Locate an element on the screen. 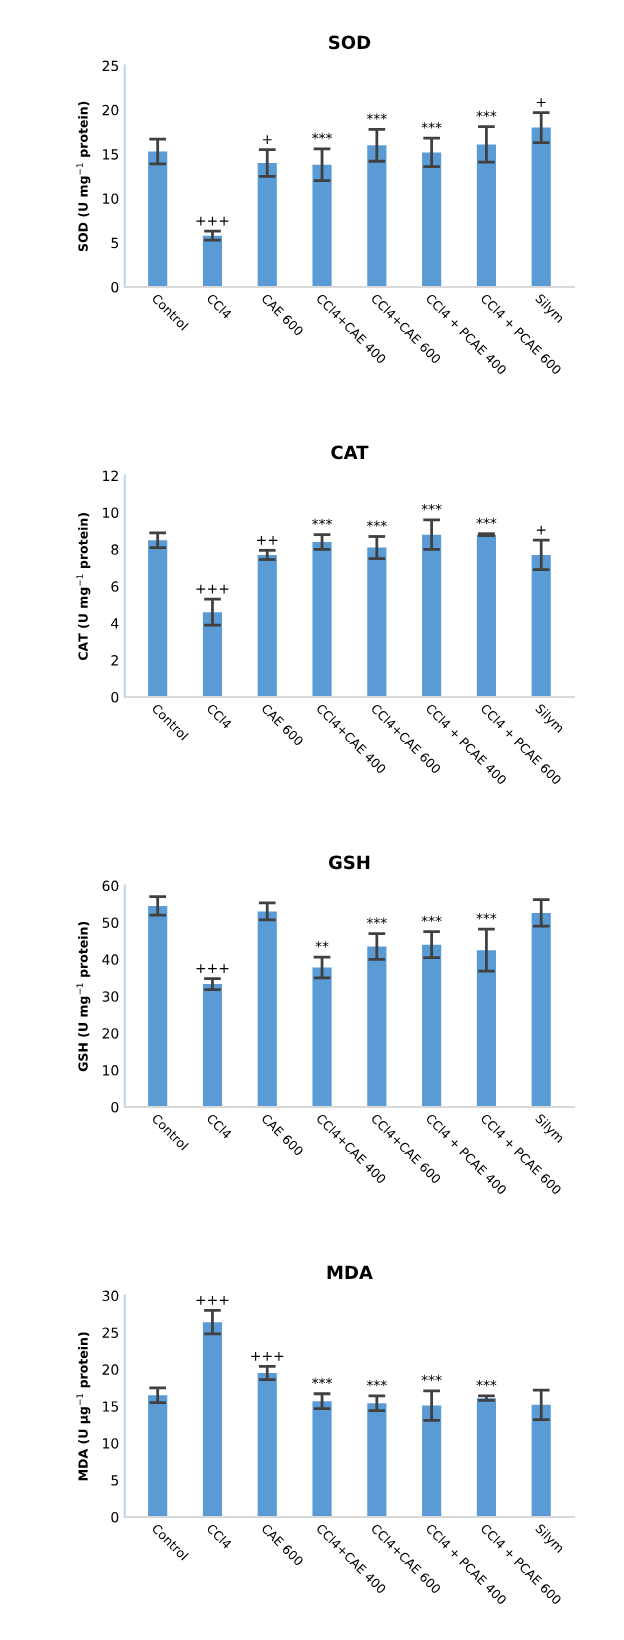 The image size is (624, 1640). chart-title: CAT is located at coordinates (350, 452).